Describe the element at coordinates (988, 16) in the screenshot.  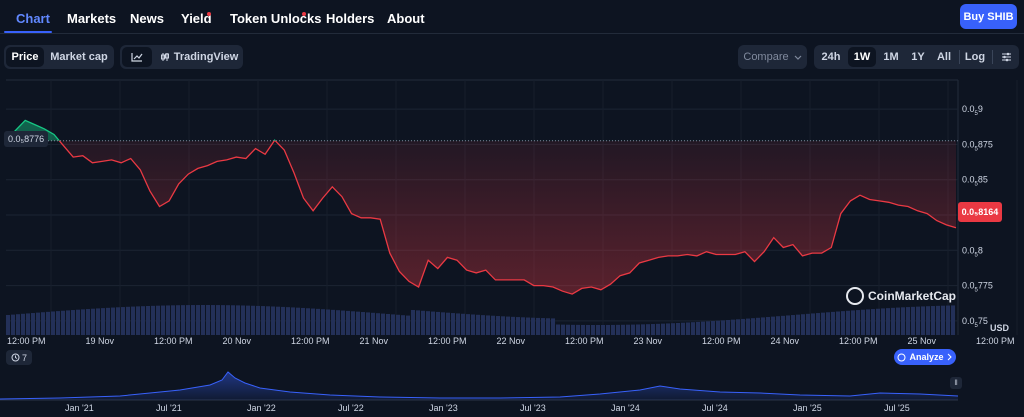
I see `buy-button: Buy SHIB` at that location.